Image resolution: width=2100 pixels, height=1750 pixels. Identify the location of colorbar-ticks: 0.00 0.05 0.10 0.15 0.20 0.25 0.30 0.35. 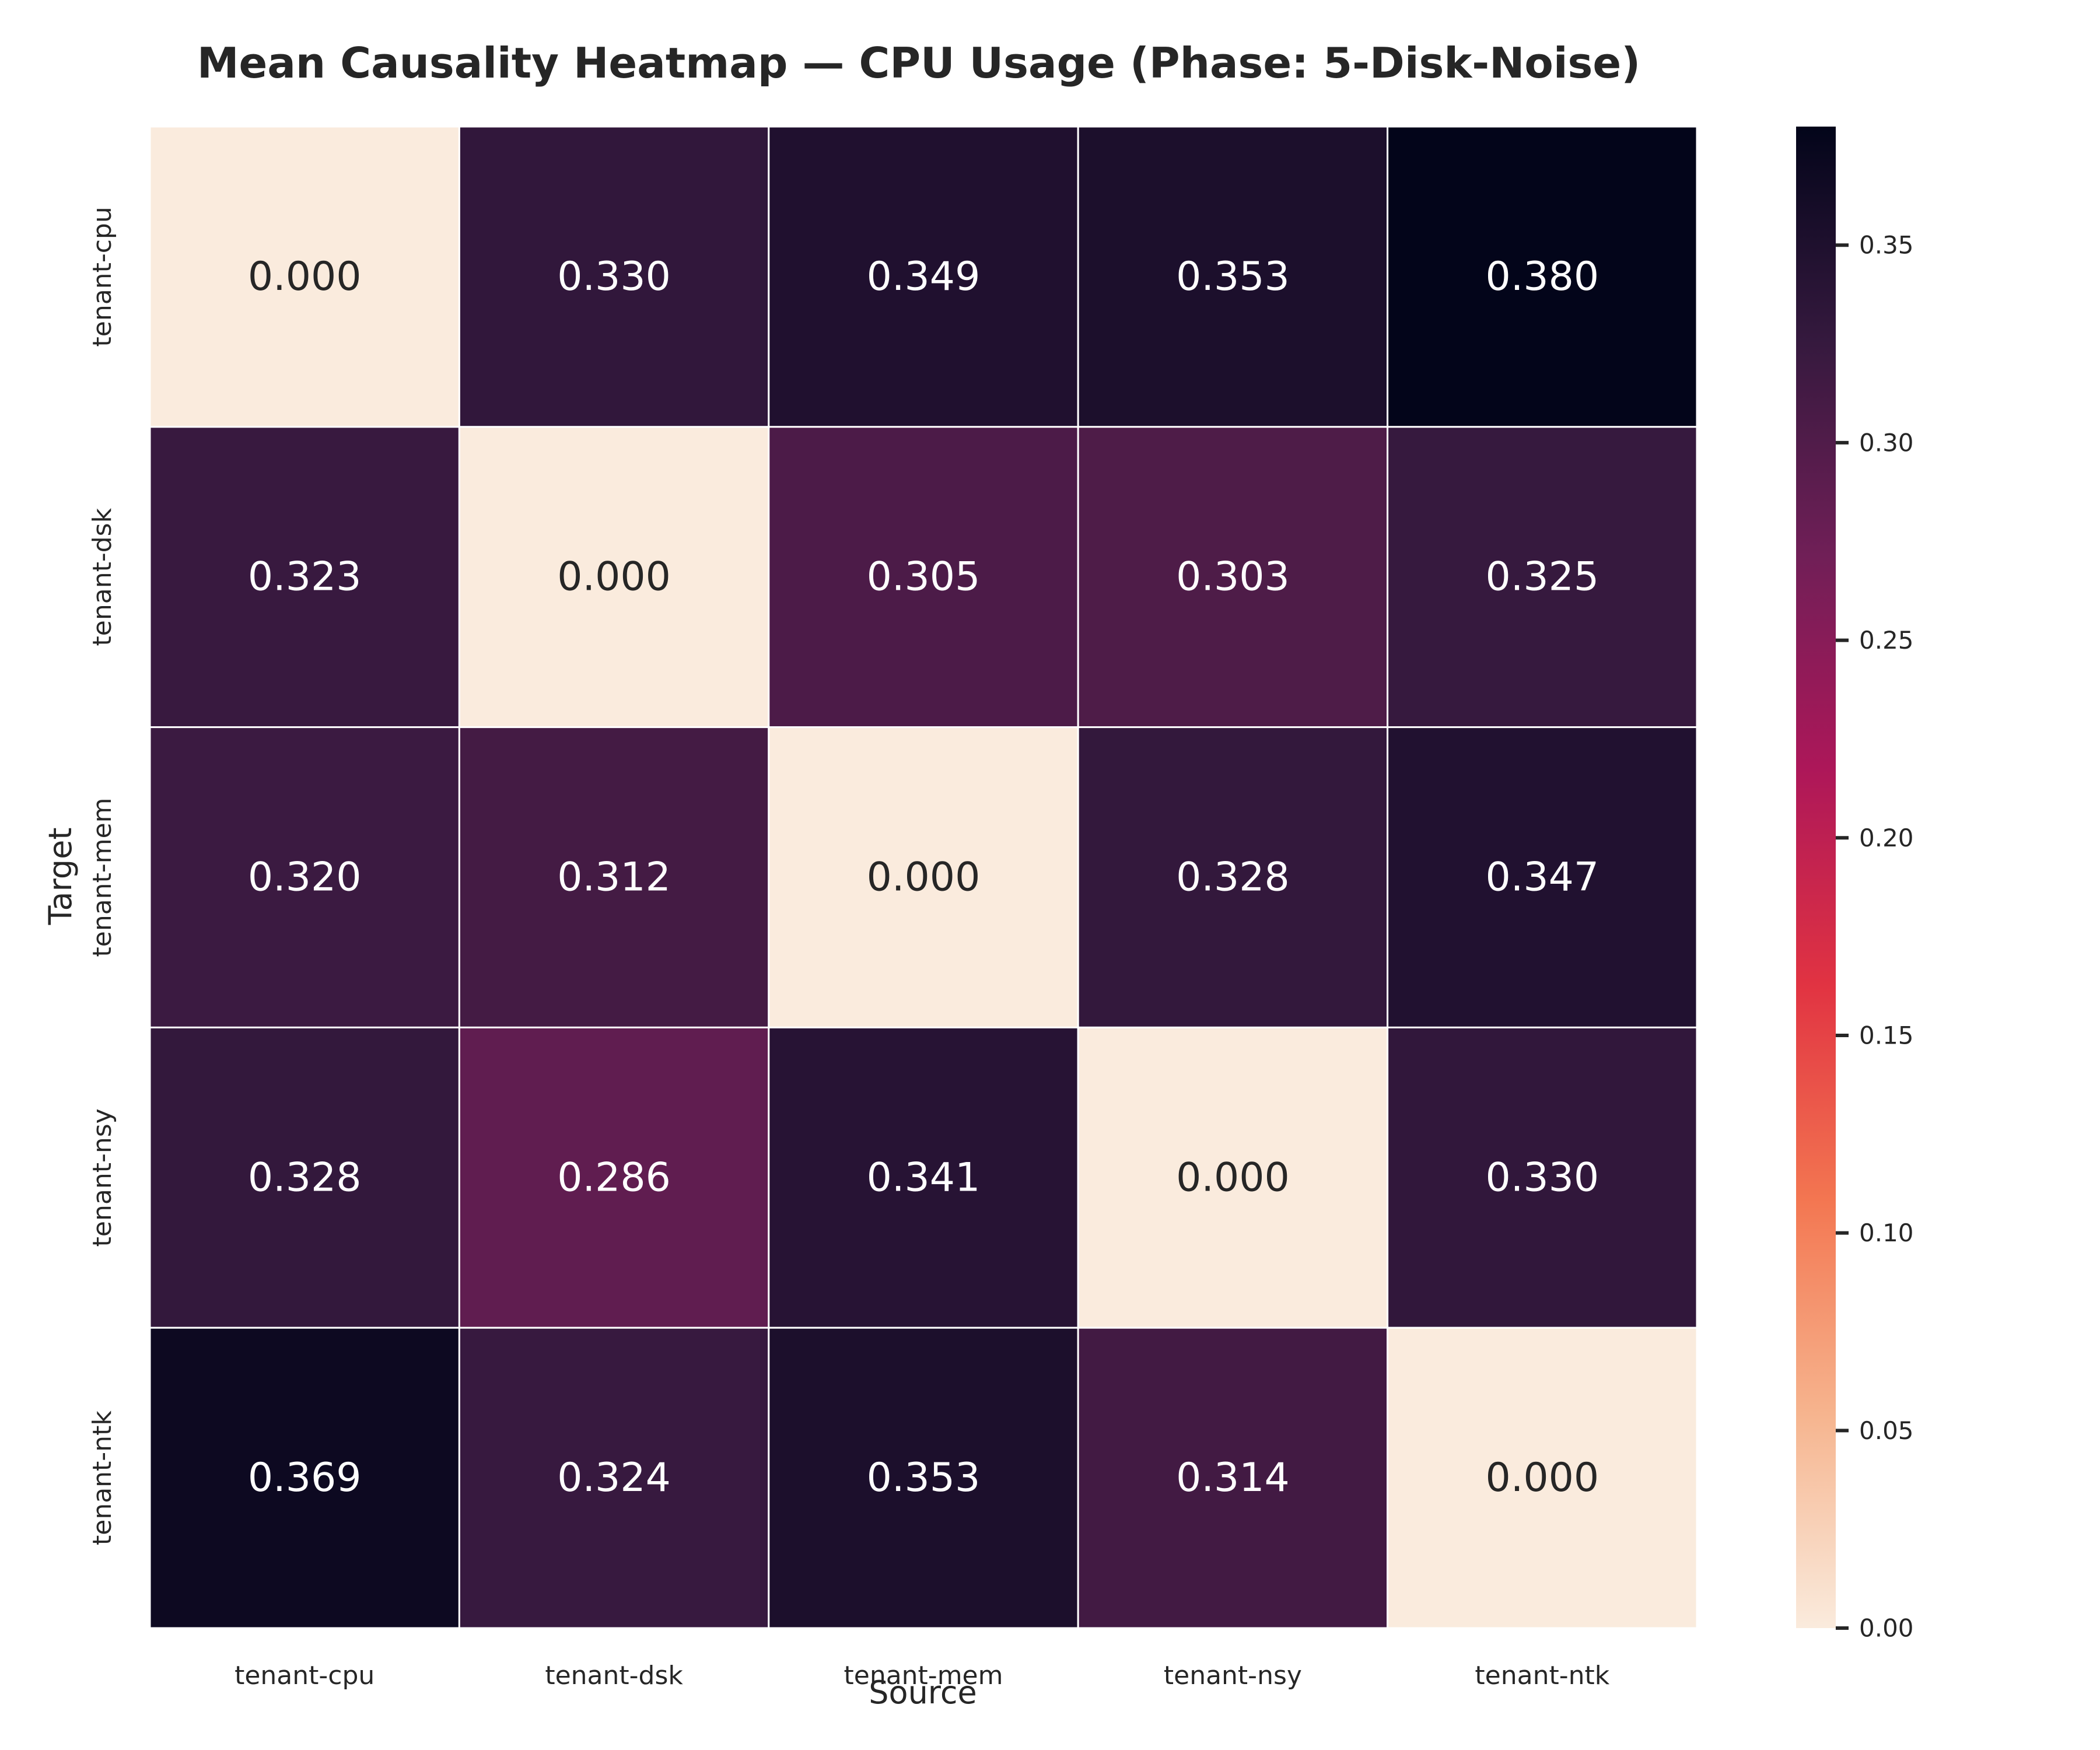
(1875, 937).